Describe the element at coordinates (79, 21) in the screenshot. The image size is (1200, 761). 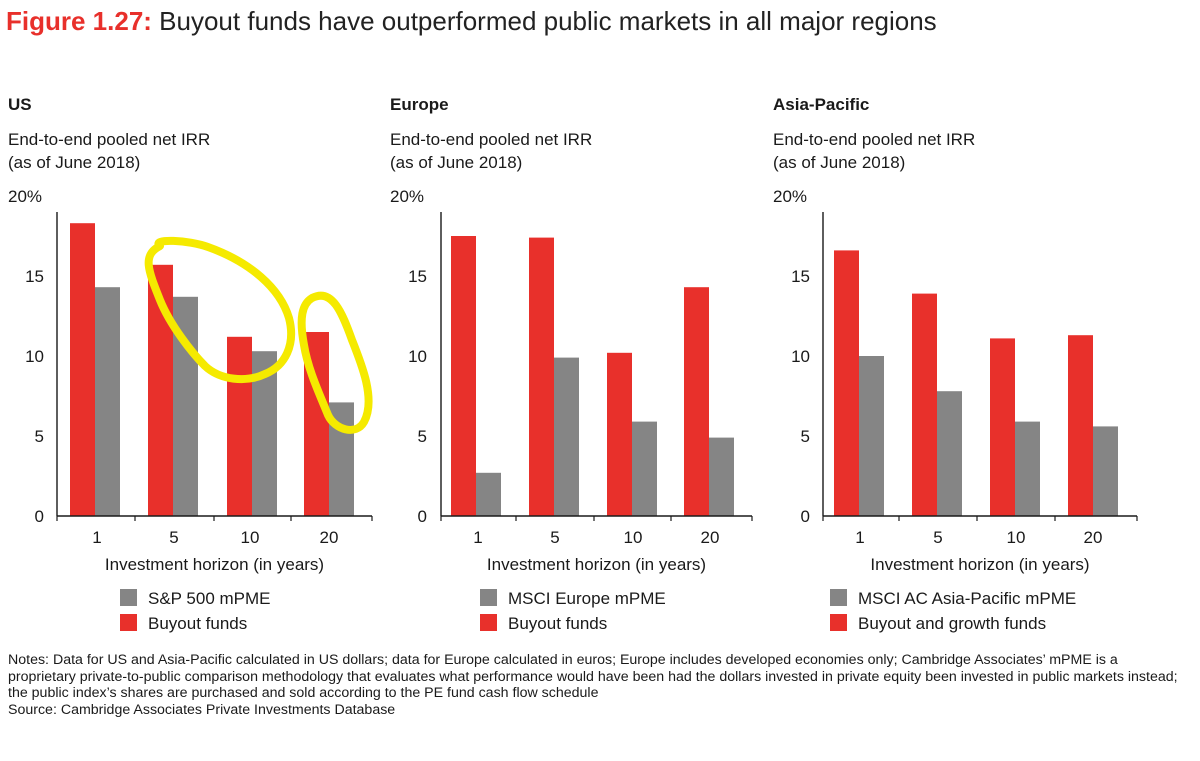
I see `figure-label: Figure 1.27:` at that location.